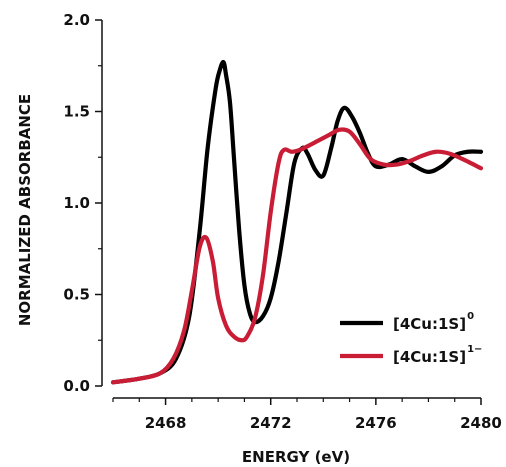 Image resolution: width=506 pixels, height=467 pixels. What do you see at coordinates (166, 423) in the screenshot?
I see `x-tick-label: 2468` at bounding box center [166, 423].